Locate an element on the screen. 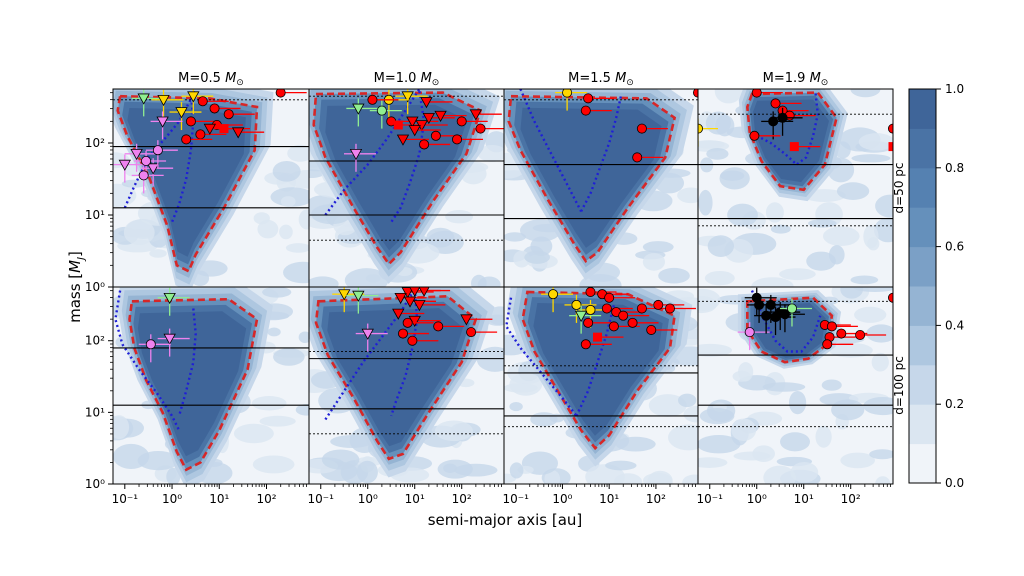 The width and height of the screenshot is (1024, 576). y-axis-label: mass [MJ] is located at coordinates (76, 287).